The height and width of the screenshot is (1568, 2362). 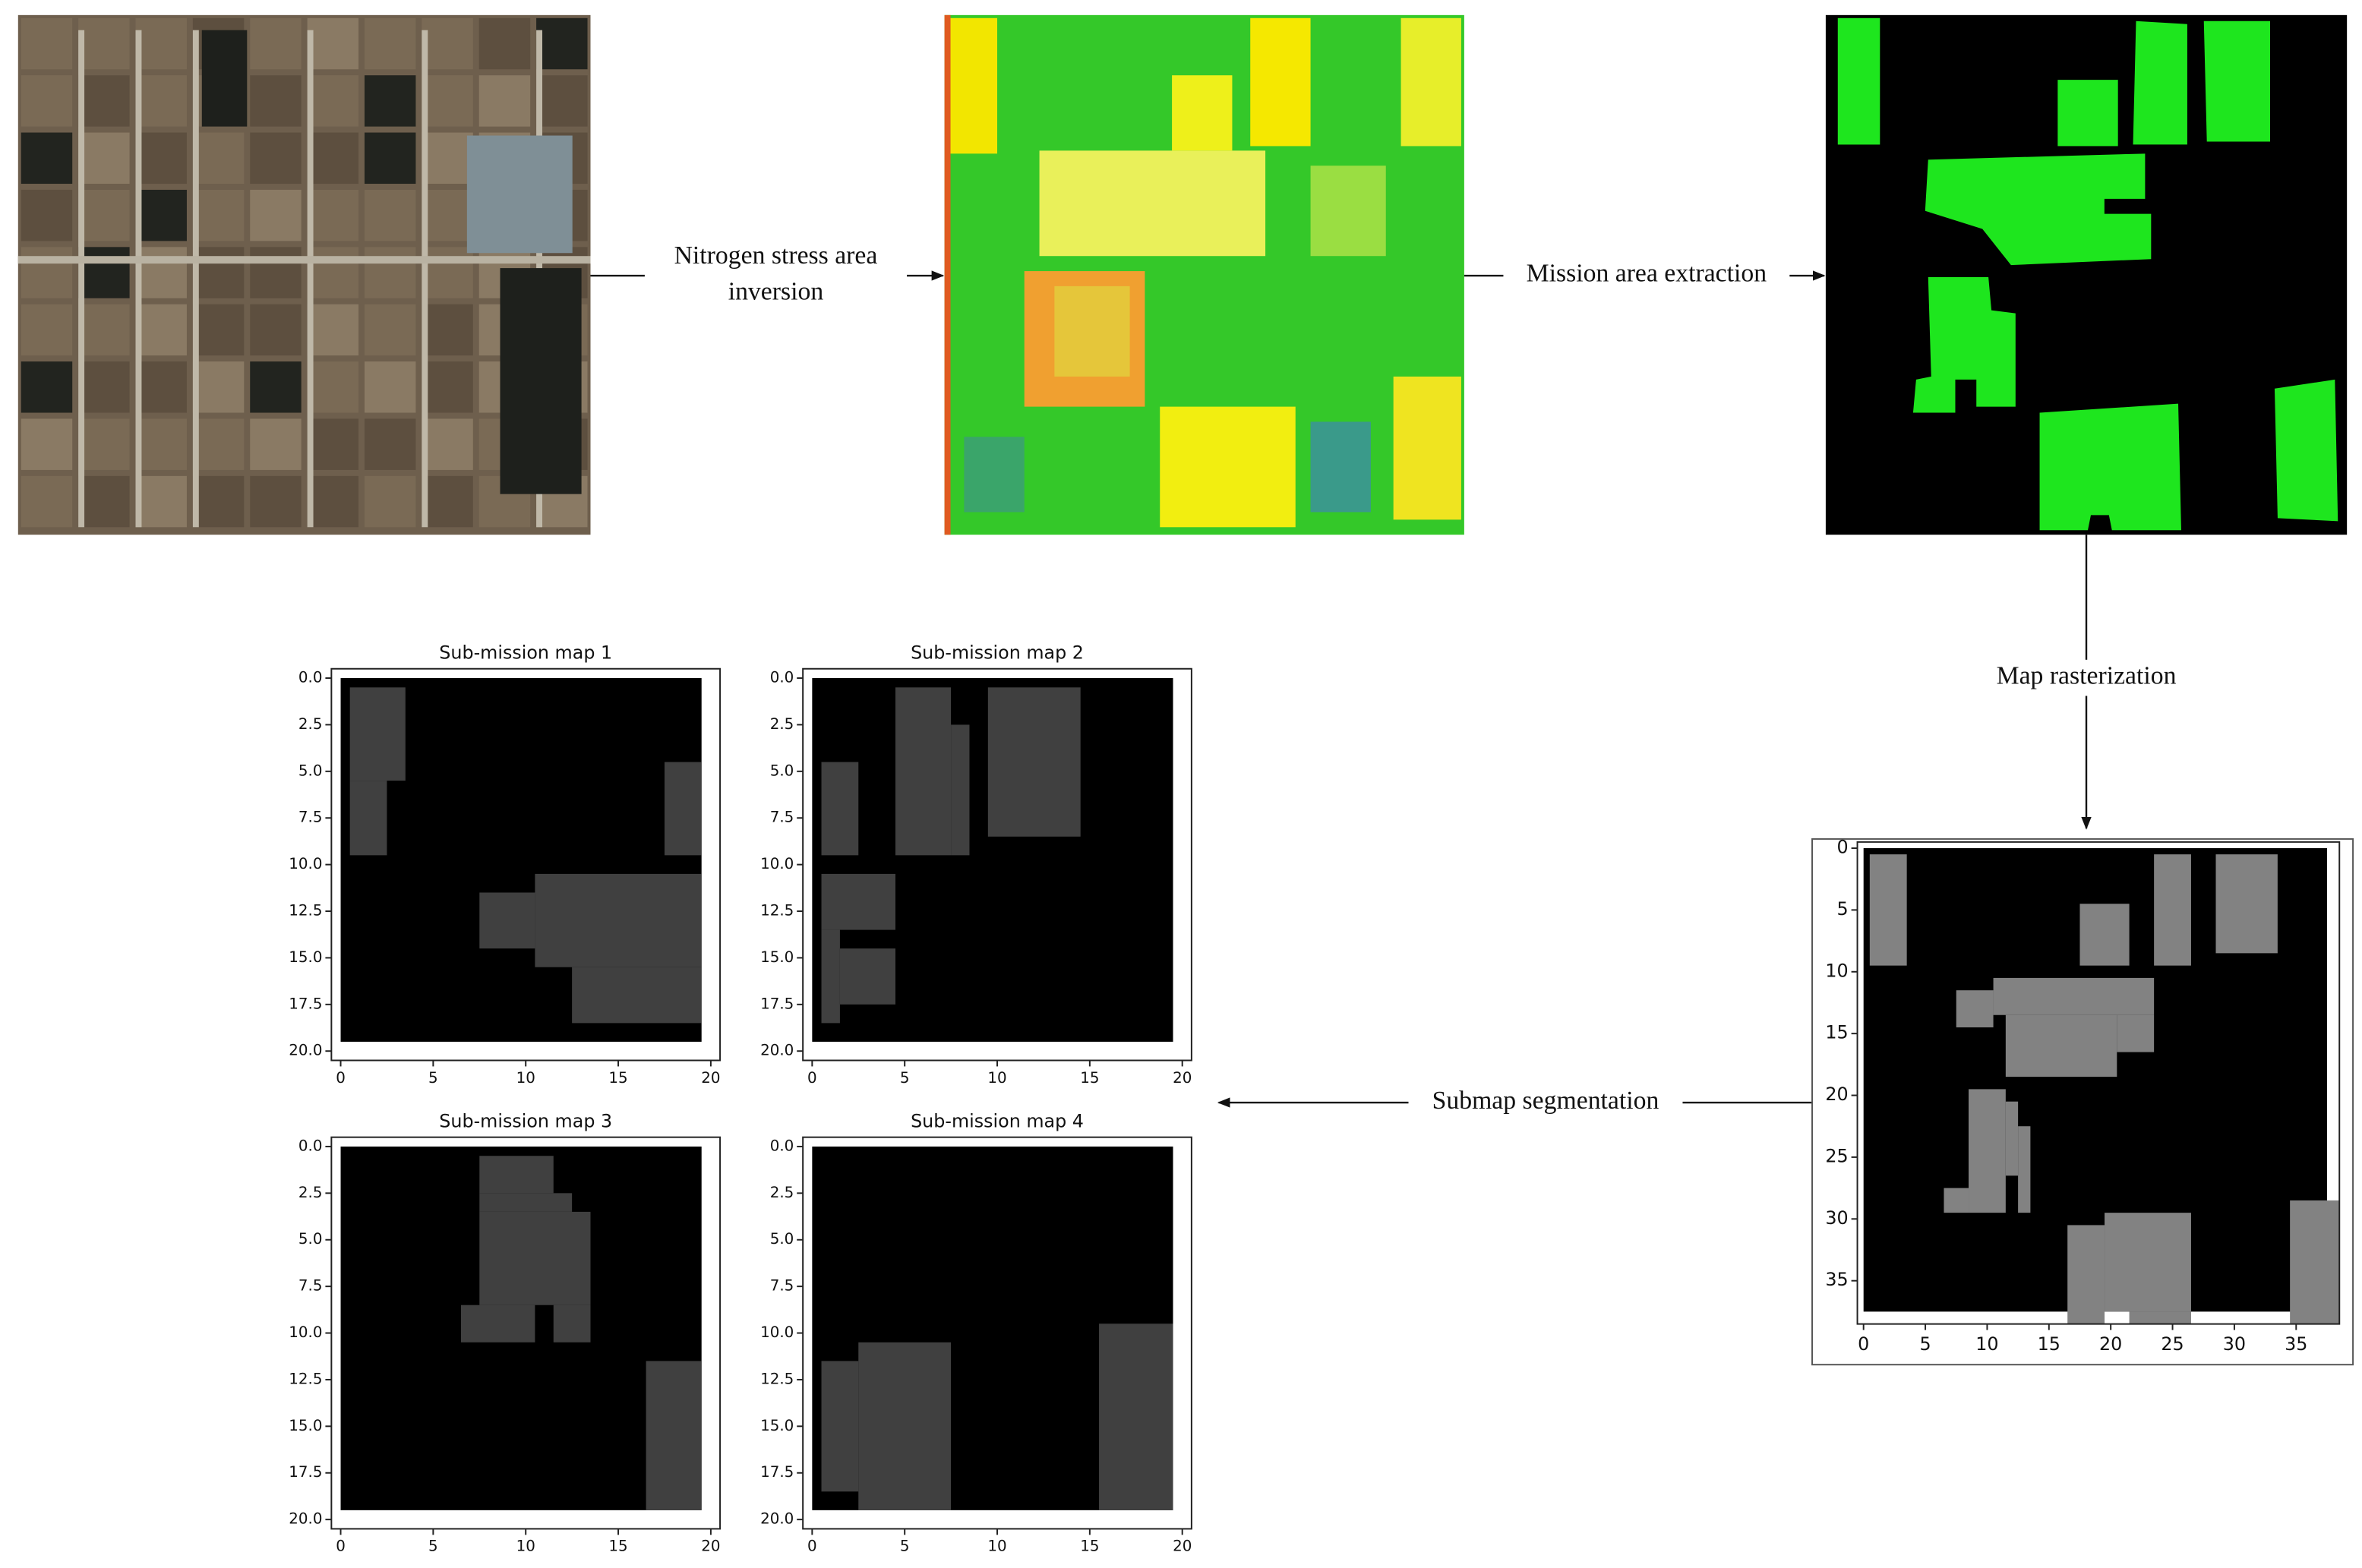 I want to click on x-tick-label: 10, so click(x=997, y=1547).